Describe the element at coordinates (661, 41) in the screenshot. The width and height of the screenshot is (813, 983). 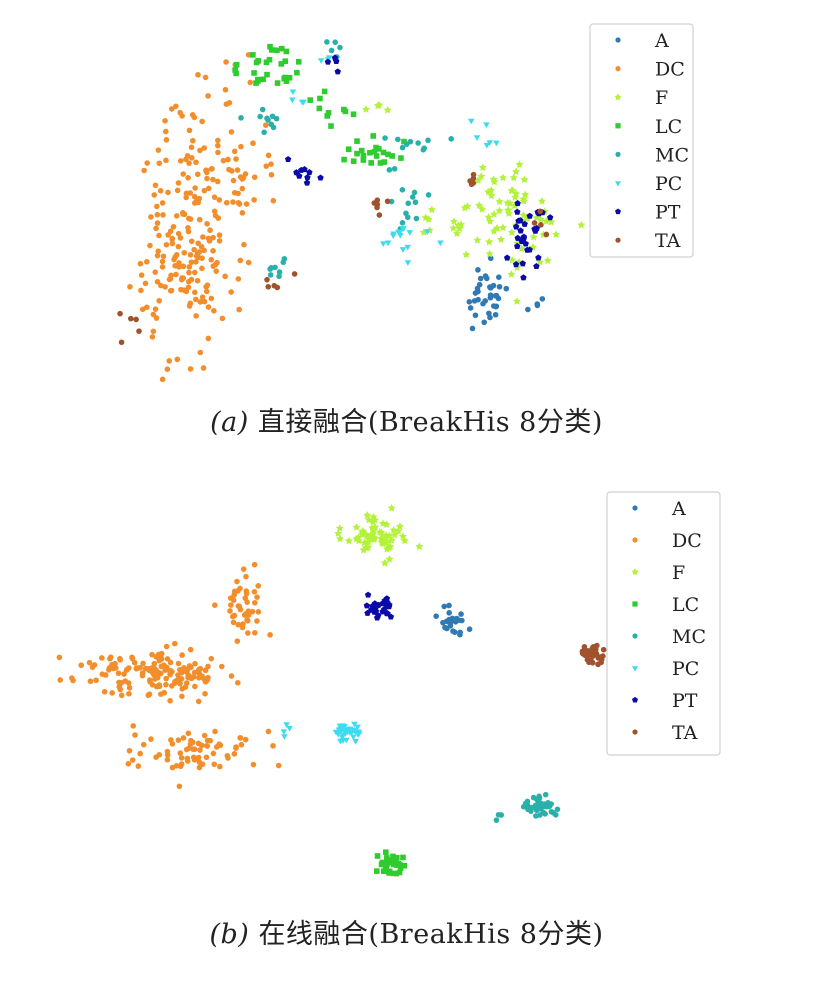
I see `legend-label-a: A` at that location.